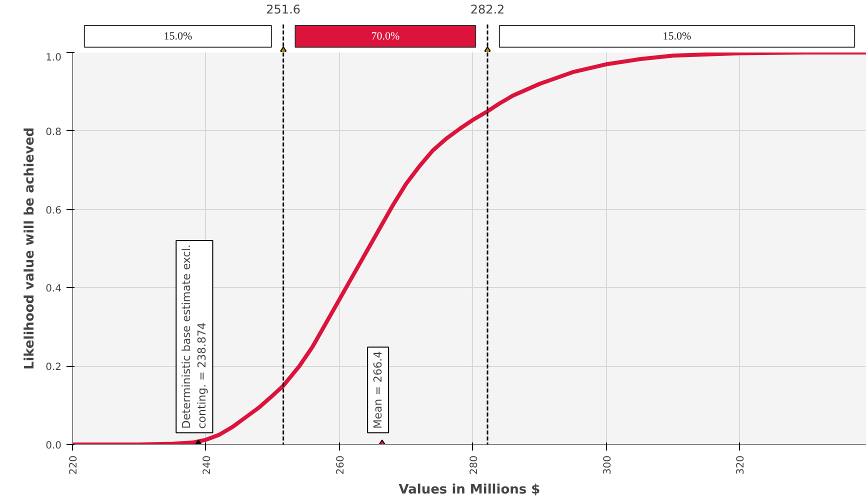  What do you see at coordinates (74, 465) in the screenshot?
I see `x-tick-label: 220` at bounding box center [74, 465].